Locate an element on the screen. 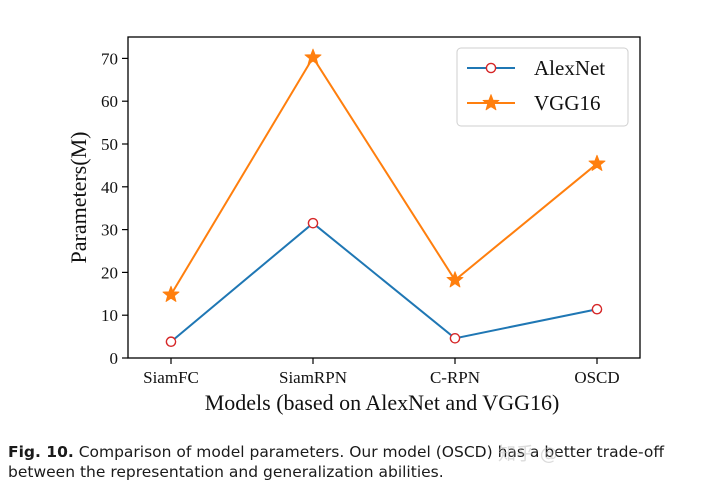  y-tick-label: 20 is located at coordinates (109, 272).